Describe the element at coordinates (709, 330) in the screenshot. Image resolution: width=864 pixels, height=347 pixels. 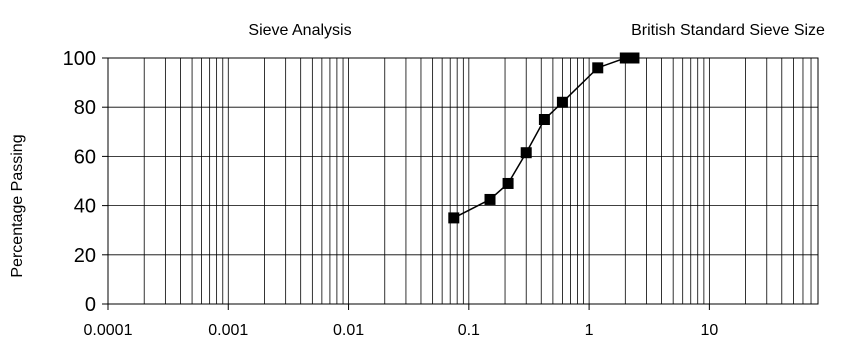
I see `x-tick-label: 10` at that location.